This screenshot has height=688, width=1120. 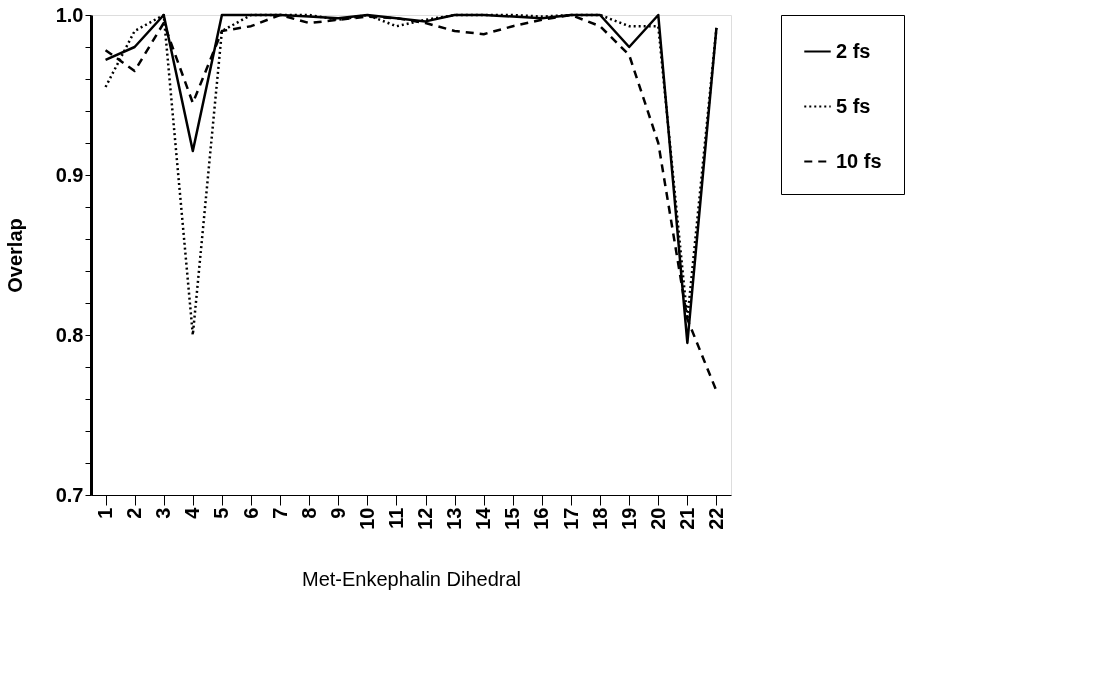 I want to click on x-tick-label: 6, so click(x=250, y=513).